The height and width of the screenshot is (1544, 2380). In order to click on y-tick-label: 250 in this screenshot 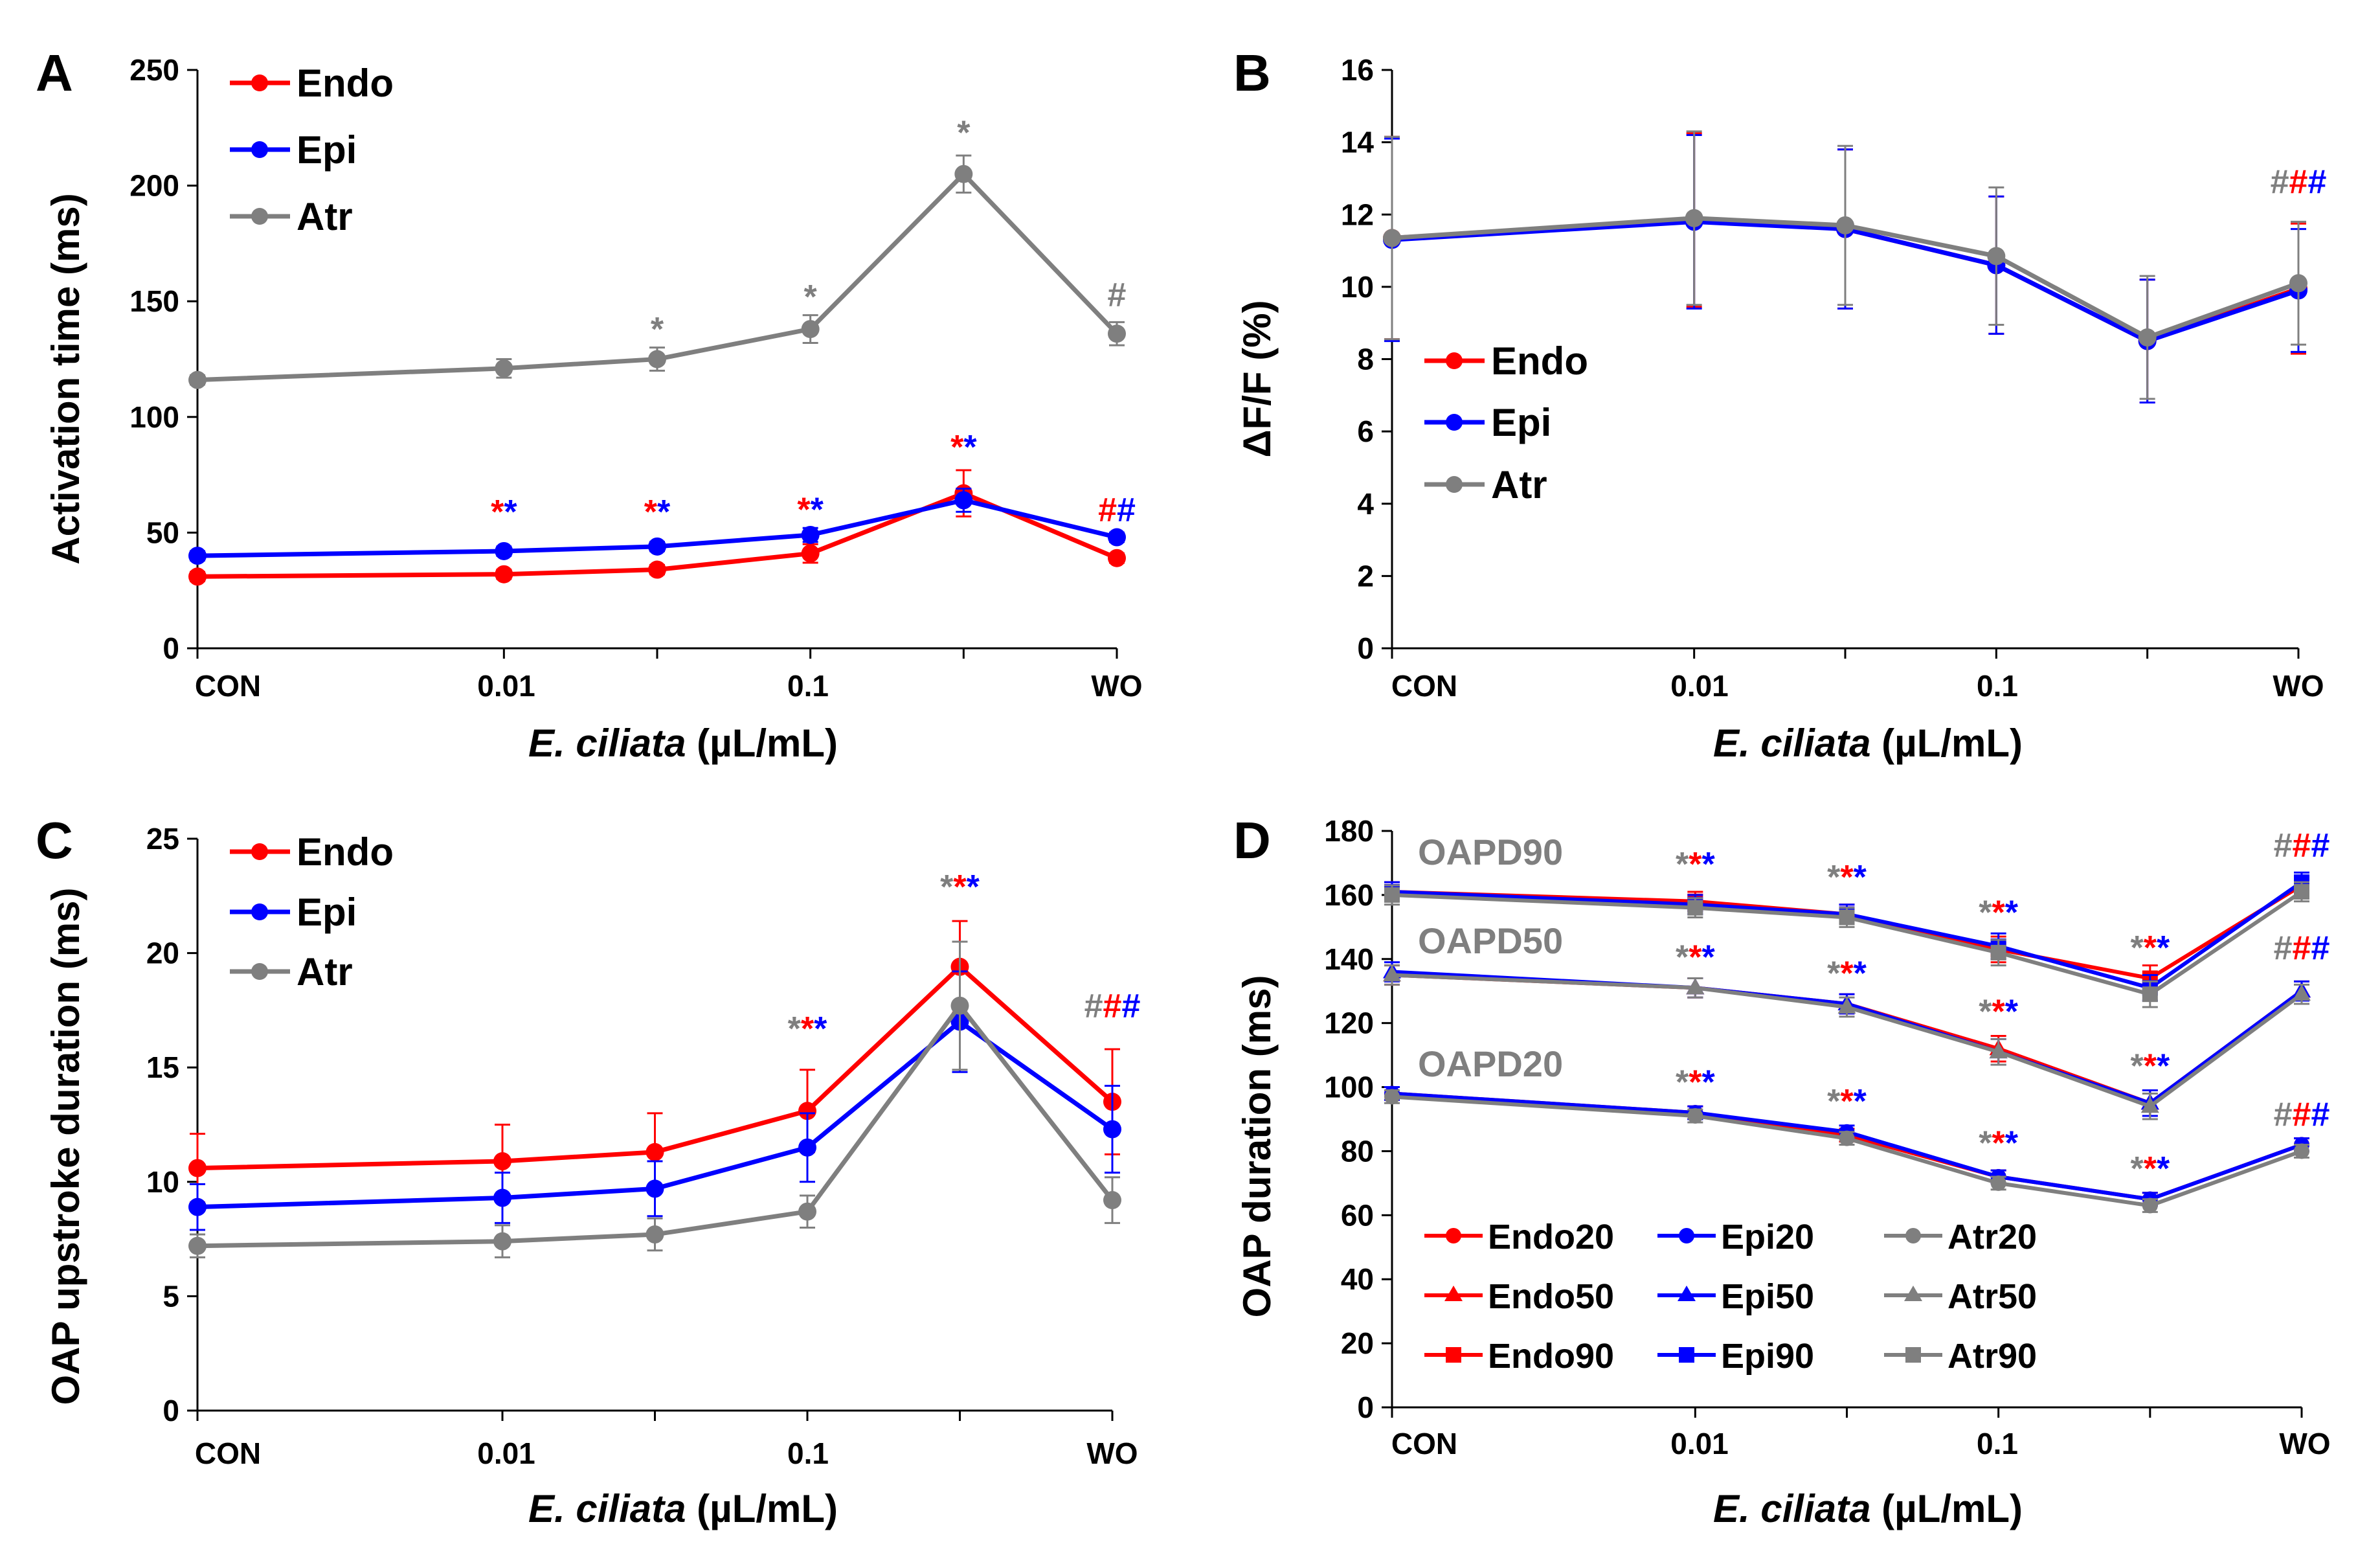, I will do `click(154, 70)`.